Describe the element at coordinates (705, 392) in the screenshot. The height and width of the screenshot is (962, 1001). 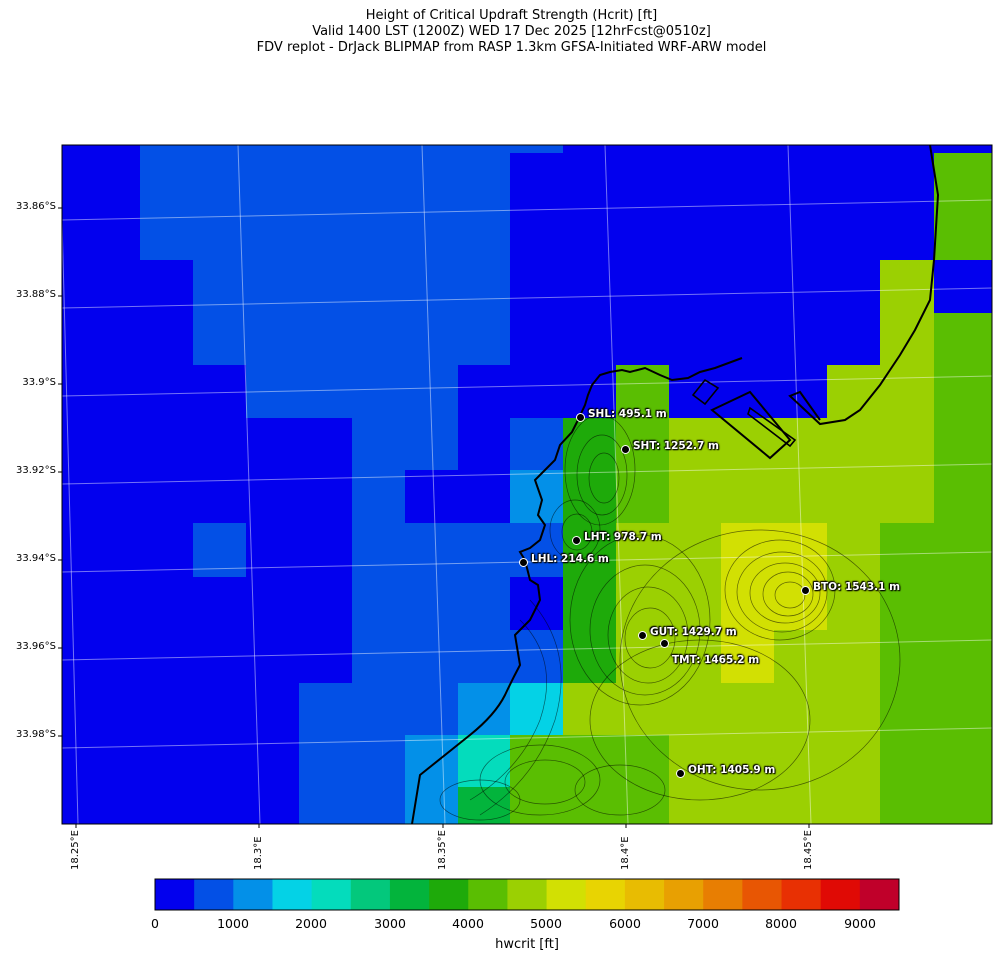
I see `harbour-dock` at that location.